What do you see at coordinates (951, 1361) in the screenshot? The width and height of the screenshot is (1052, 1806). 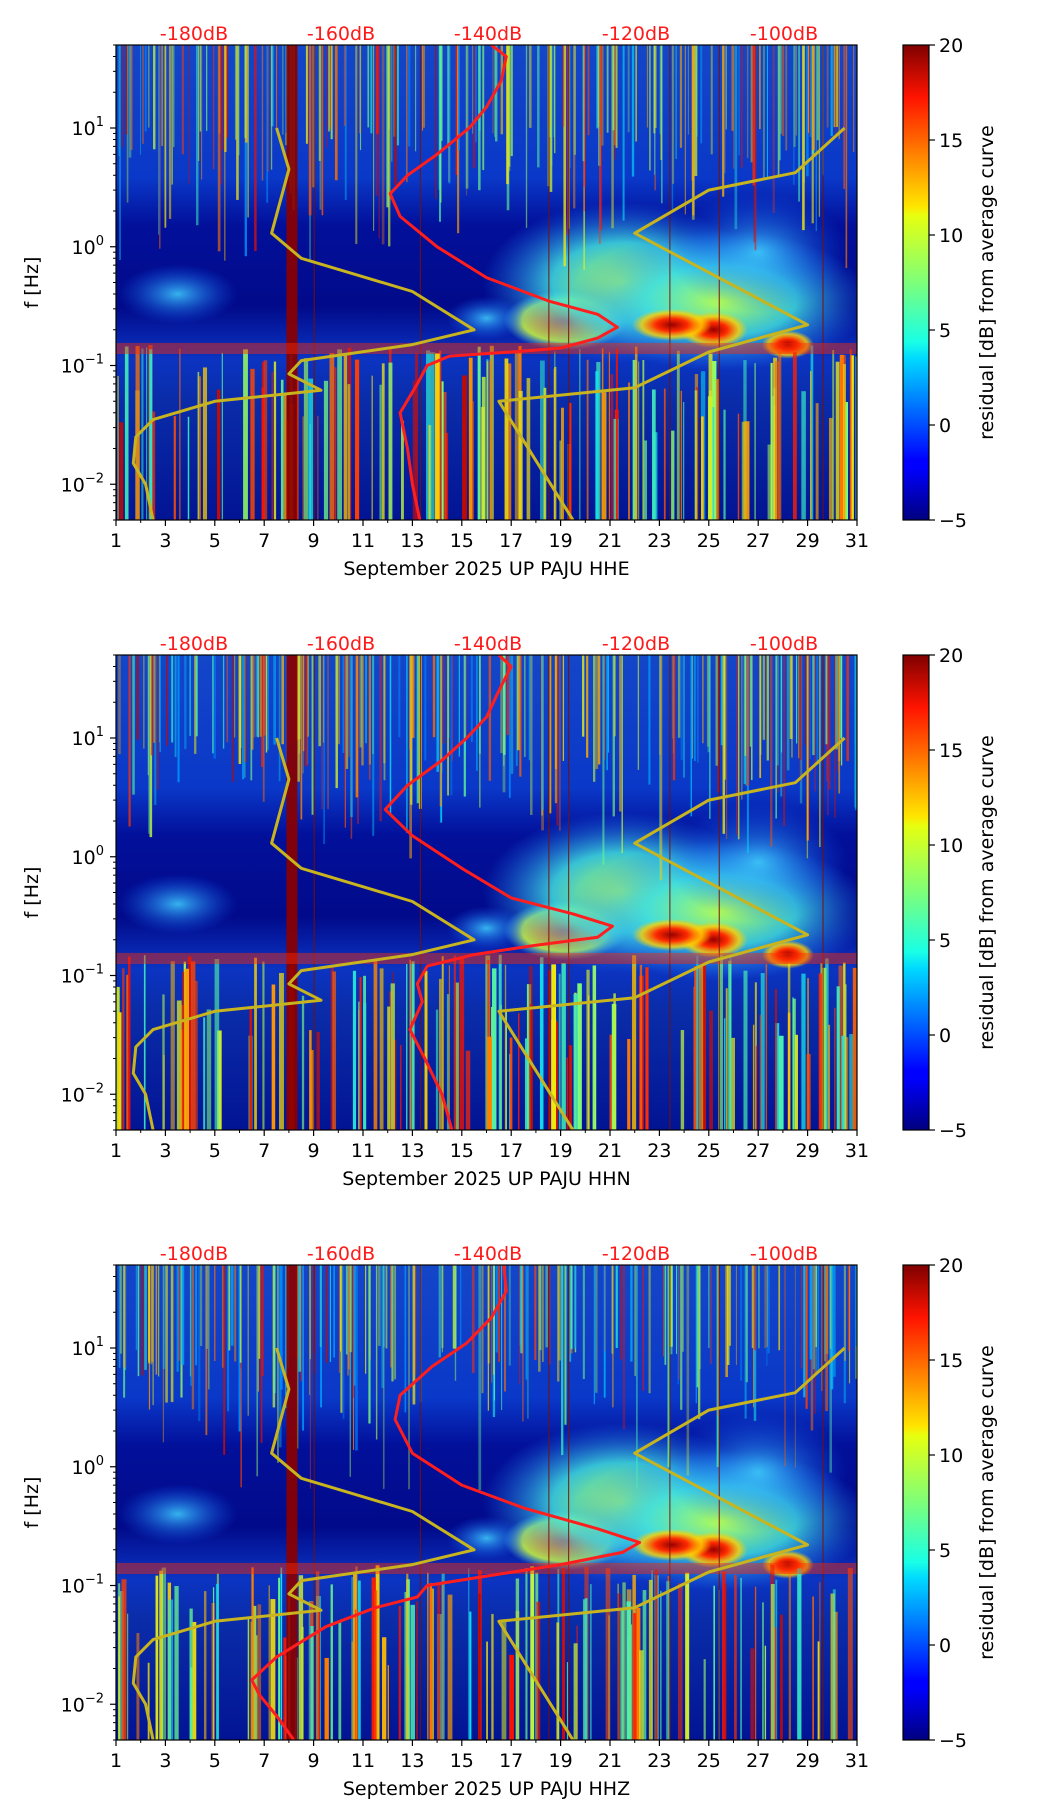 I see `colorbar-tick-label: 15` at bounding box center [951, 1361].